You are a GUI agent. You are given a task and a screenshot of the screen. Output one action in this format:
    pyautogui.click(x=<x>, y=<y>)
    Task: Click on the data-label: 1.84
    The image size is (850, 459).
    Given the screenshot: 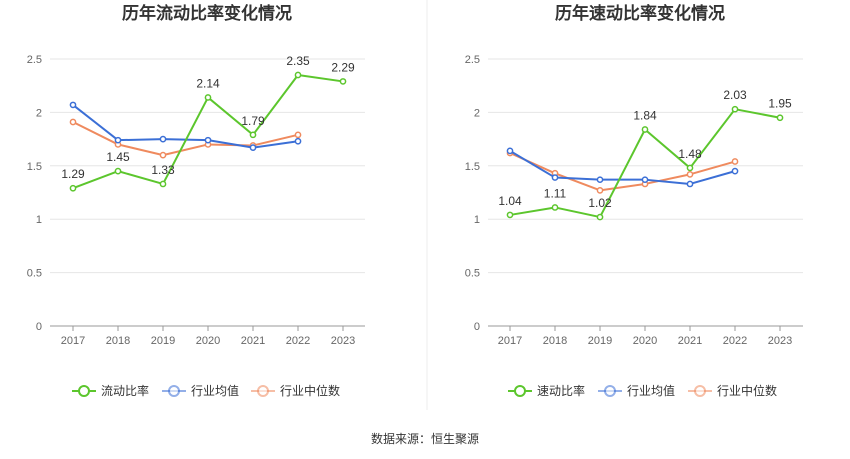 What is the action you would take?
    pyautogui.click(x=645, y=115)
    